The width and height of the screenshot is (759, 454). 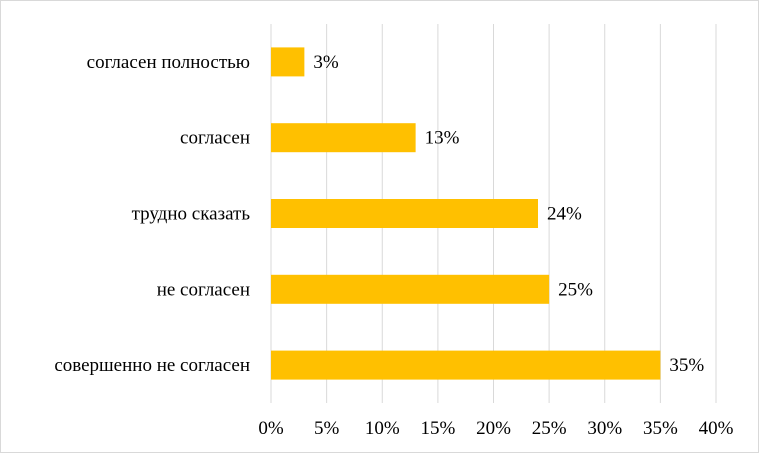 What do you see at coordinates (604, 428) in the screenshot?
I see `x-tick-label: 30%` at bounding box center [604, 428].